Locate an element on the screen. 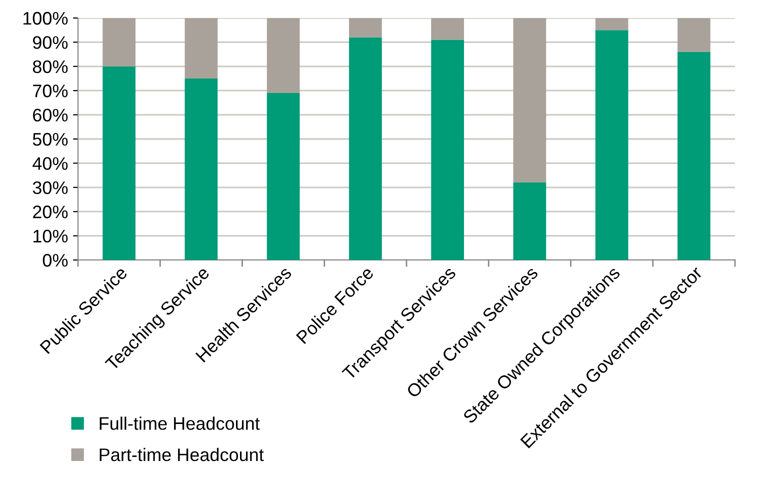  y-tick-label: 40% is located at coordinates (50, 163).